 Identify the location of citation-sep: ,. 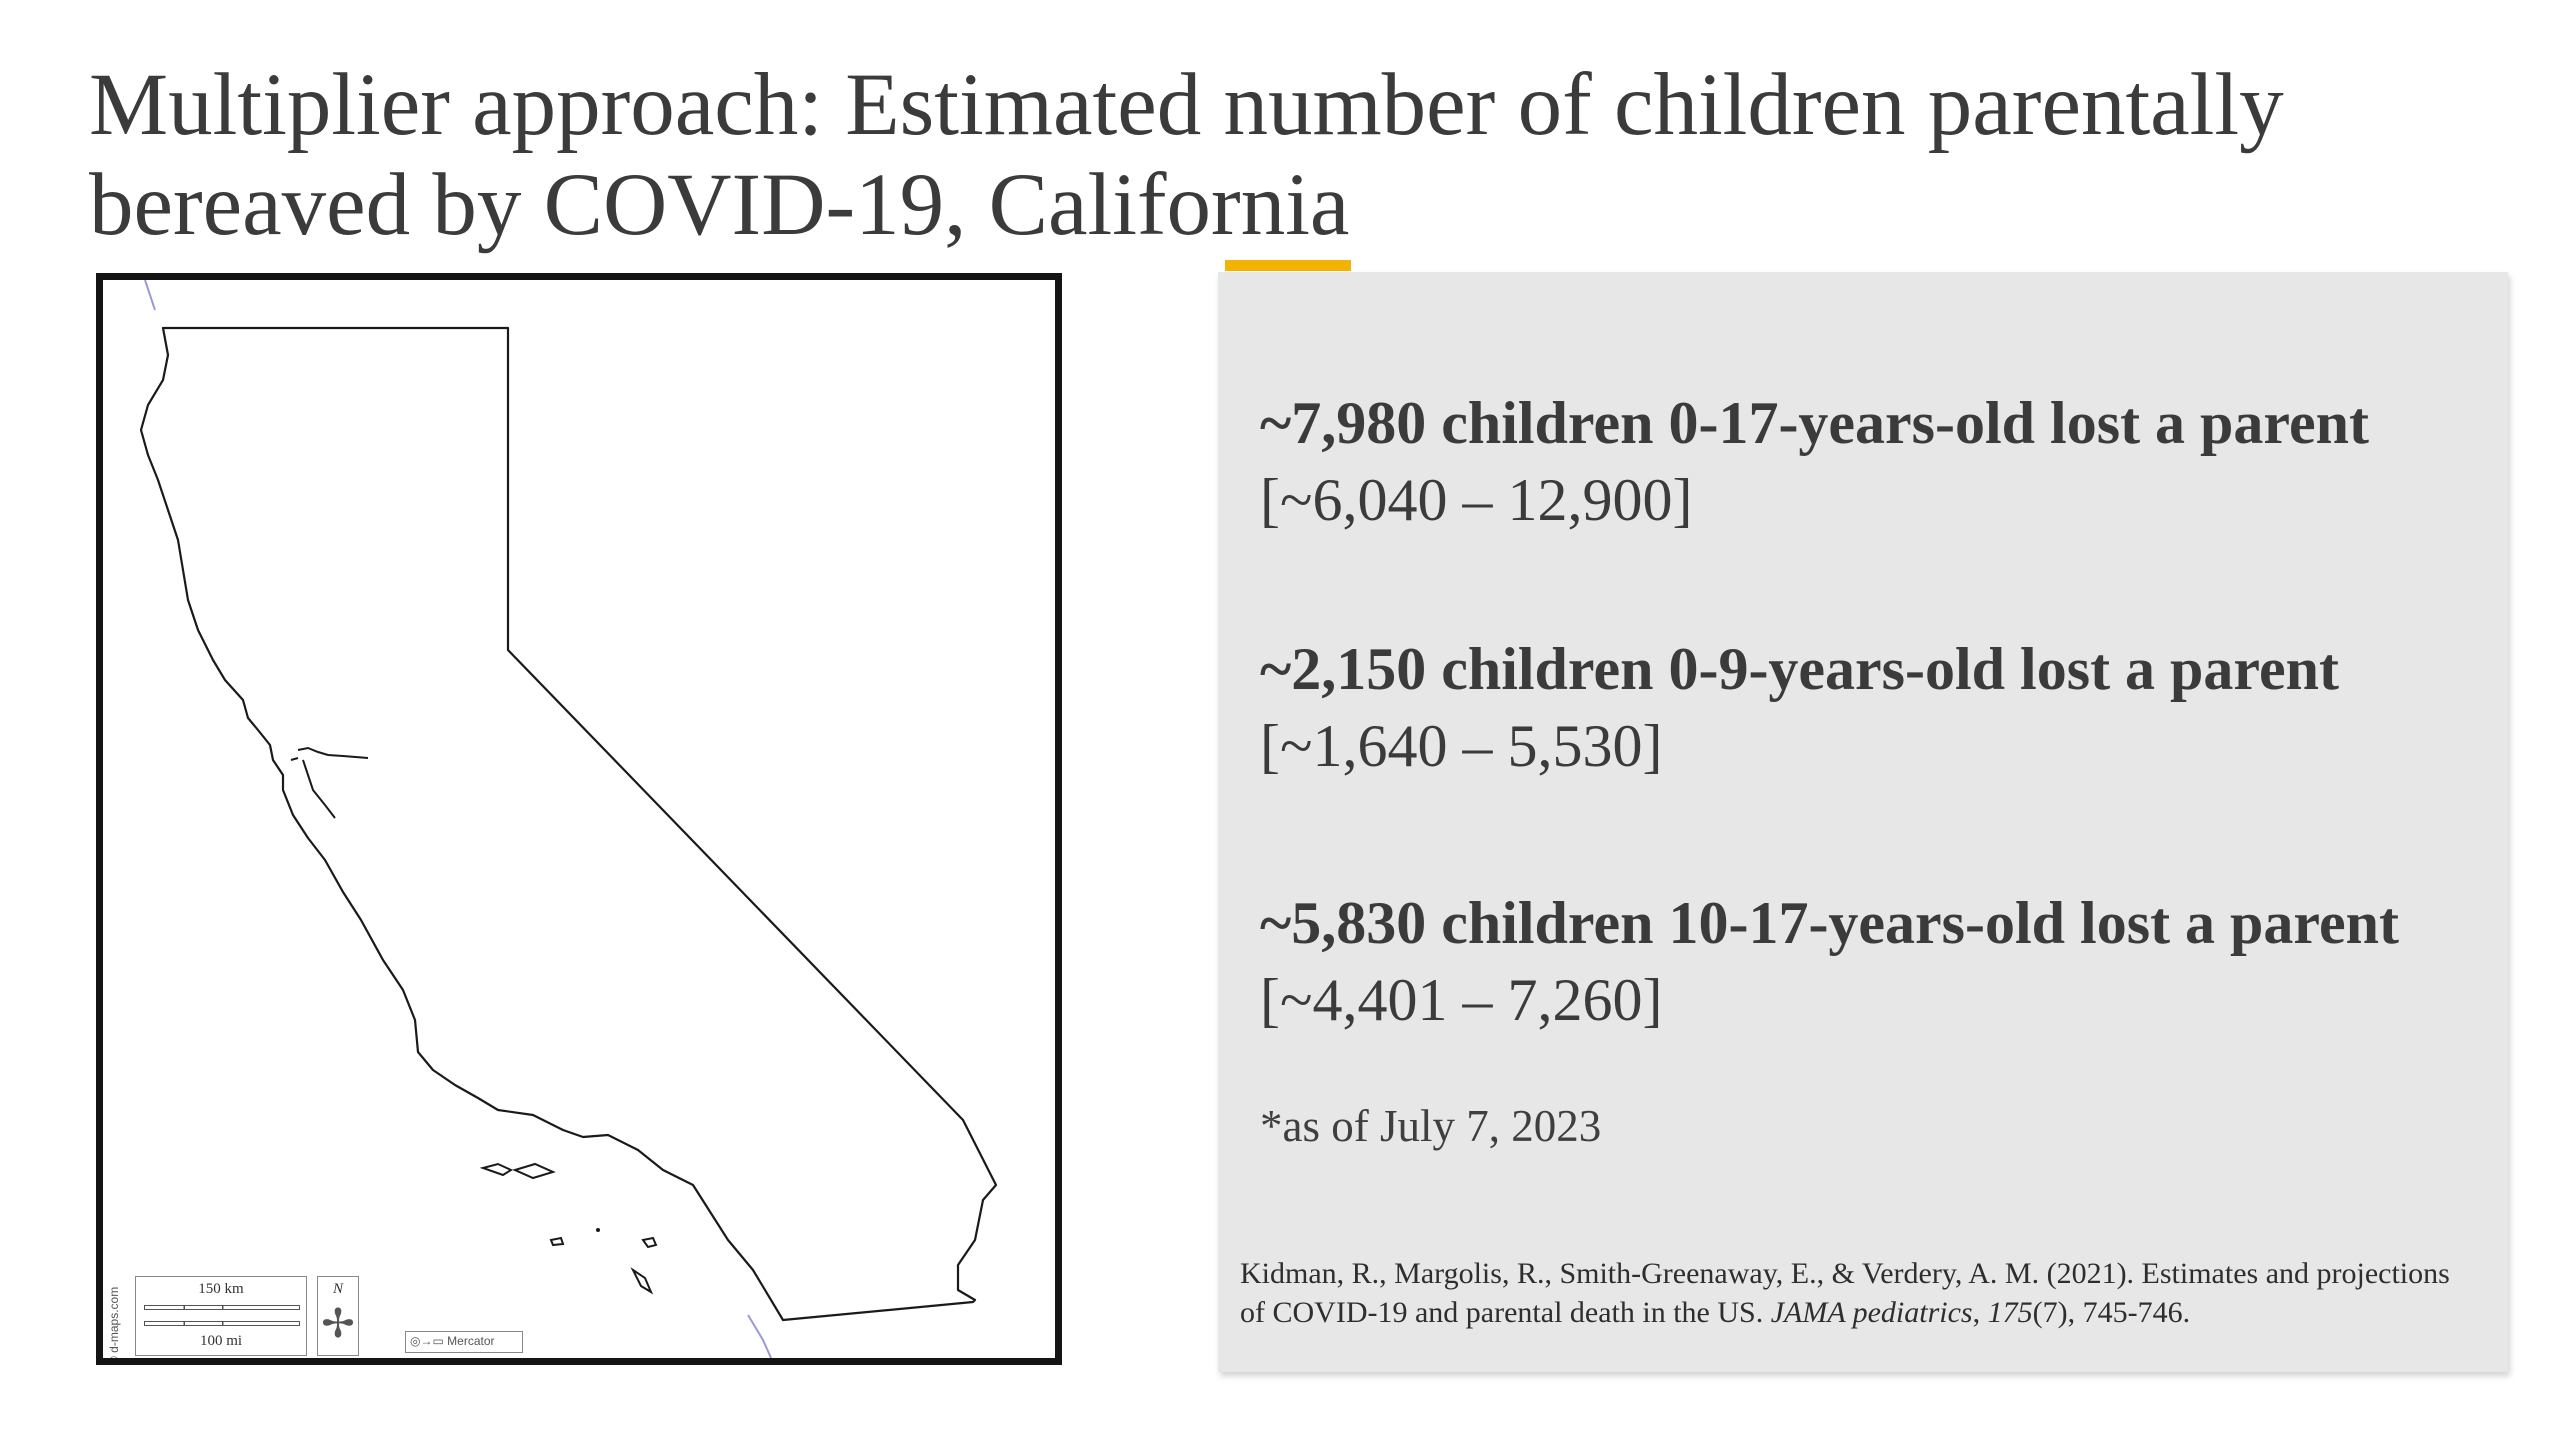
(1980, 1312).